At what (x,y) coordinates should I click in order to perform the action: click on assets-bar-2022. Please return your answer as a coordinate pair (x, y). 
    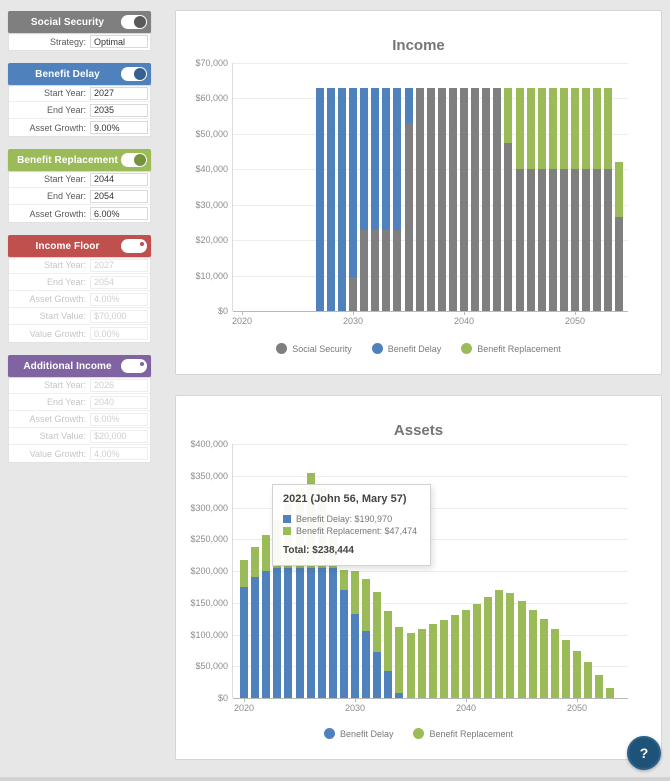
    Looking at the image, I should click on (266, 571).